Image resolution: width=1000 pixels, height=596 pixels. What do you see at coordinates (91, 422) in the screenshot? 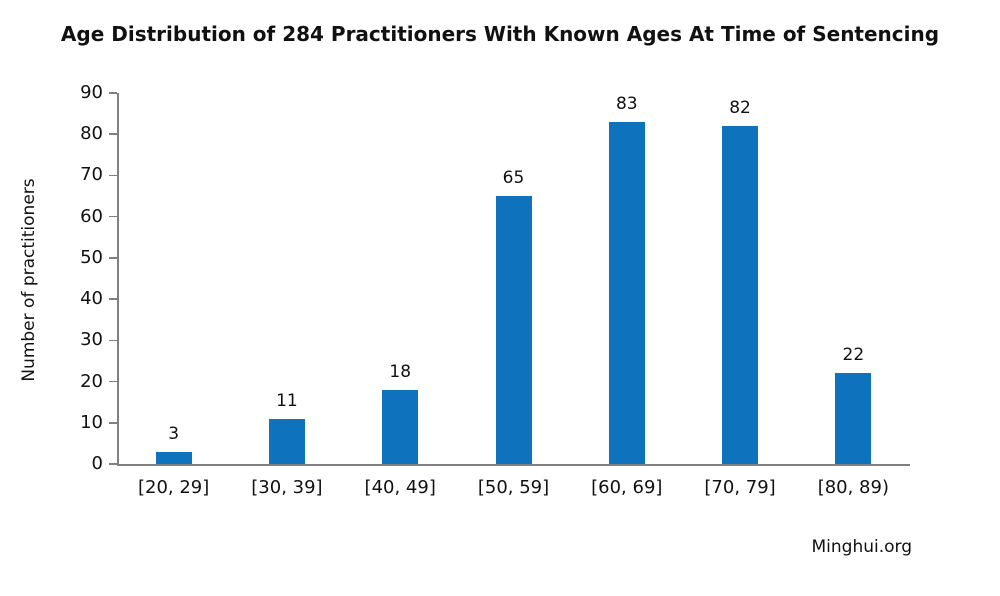
I see `y-tick-label: 10` at bounding box center [91, 422].